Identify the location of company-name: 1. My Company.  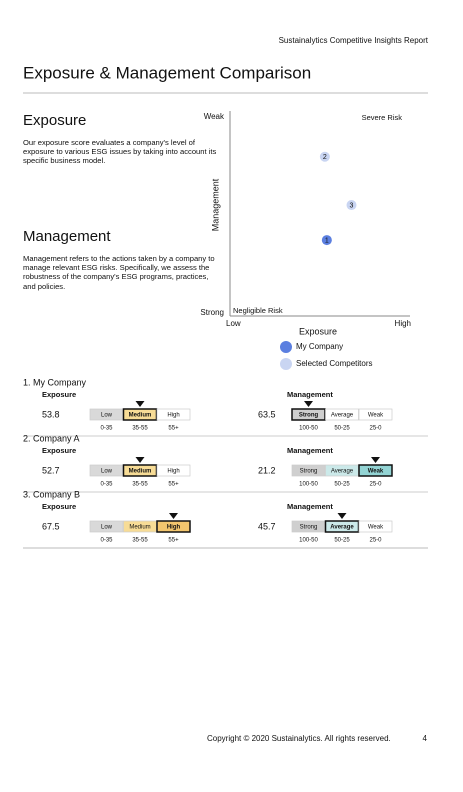
(55, 382).